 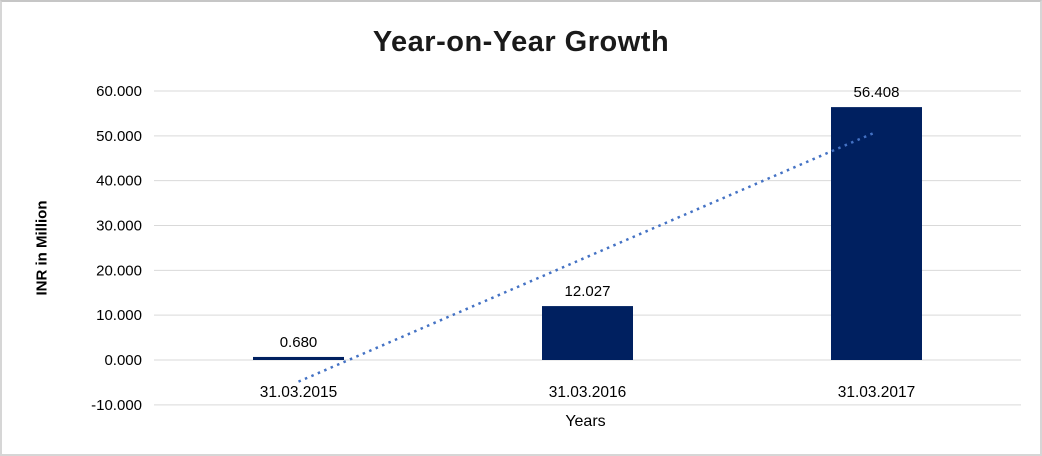 I want to click on y-tick-label: -10.000, so click(x=116, y=405).